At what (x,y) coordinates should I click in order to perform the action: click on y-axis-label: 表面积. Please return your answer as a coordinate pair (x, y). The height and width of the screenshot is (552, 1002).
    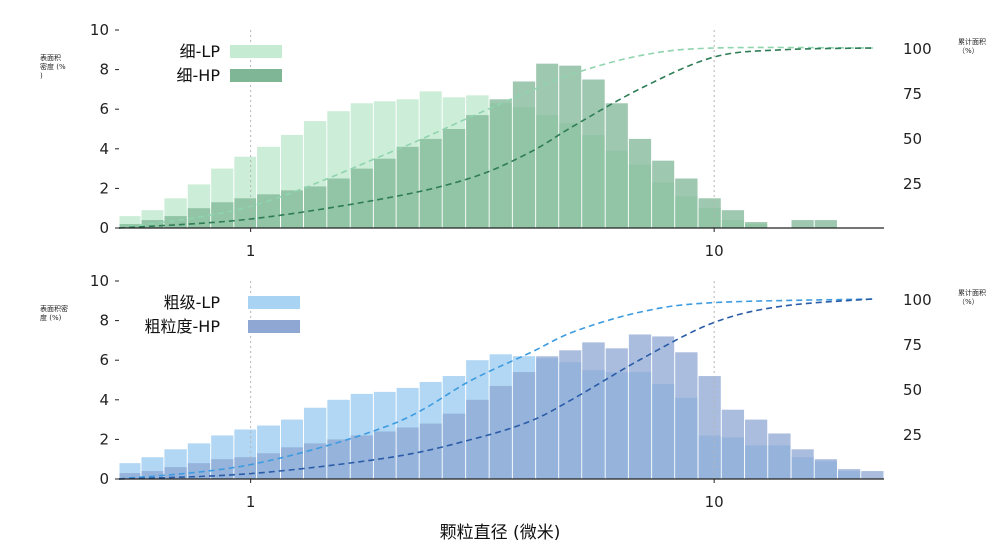
    Looking at the image, I should click on (50, 57).